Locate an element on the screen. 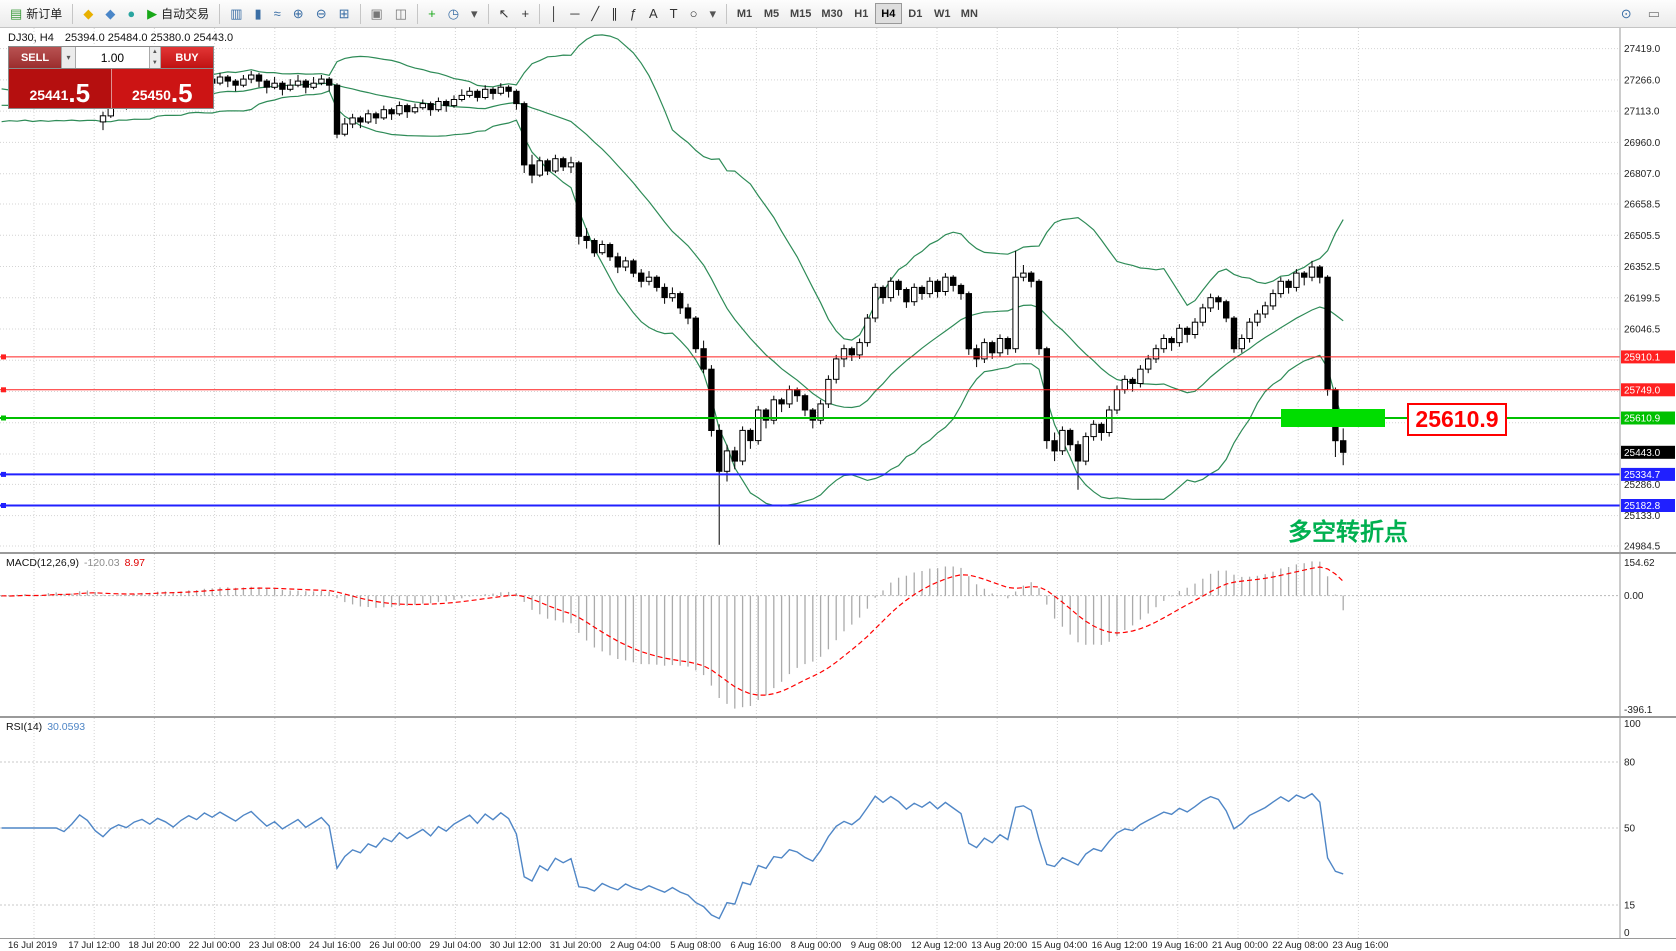  cursor-button: ↖ is located at coordinates (504, 13).